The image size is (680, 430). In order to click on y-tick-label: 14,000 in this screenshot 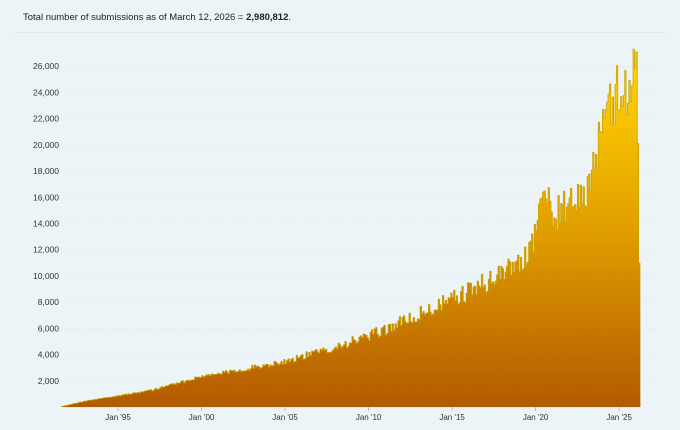, I will do `click(46, 224)`.